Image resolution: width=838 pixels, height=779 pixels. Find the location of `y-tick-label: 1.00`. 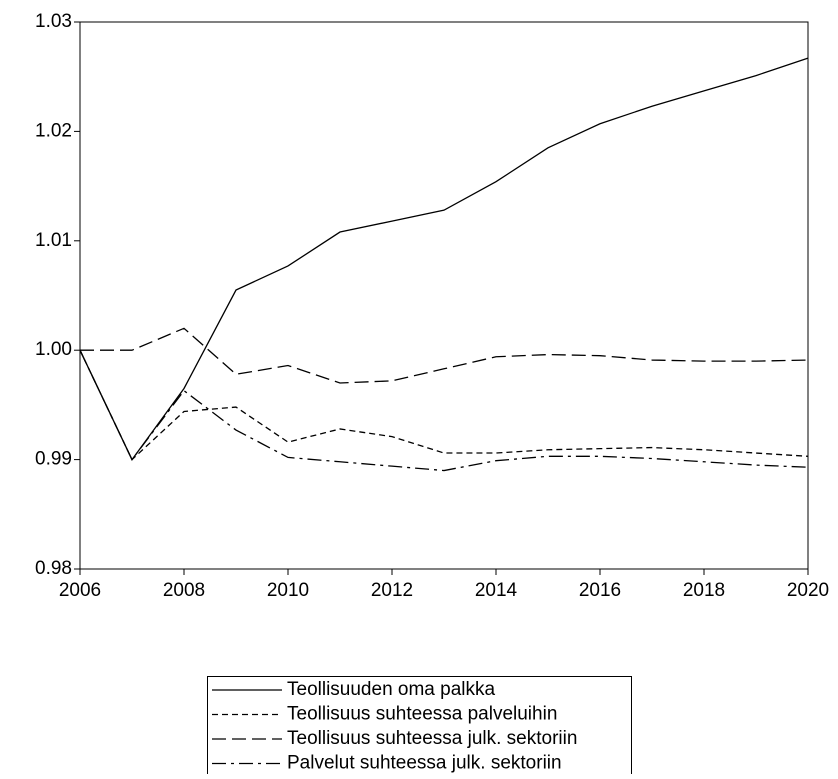

y-tick-label: 1.00 is located at coordinates (53, 349).